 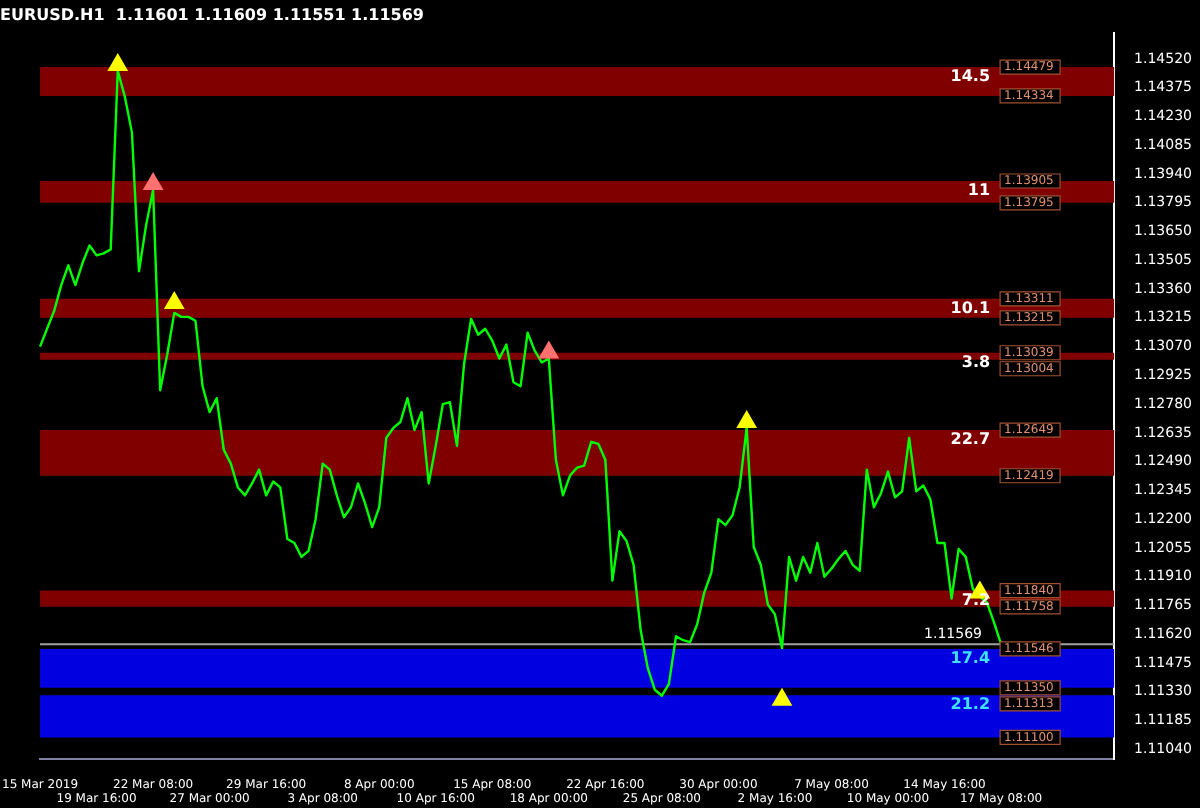 I want to click on band-label: 14.5, so click(x=970, y=76).